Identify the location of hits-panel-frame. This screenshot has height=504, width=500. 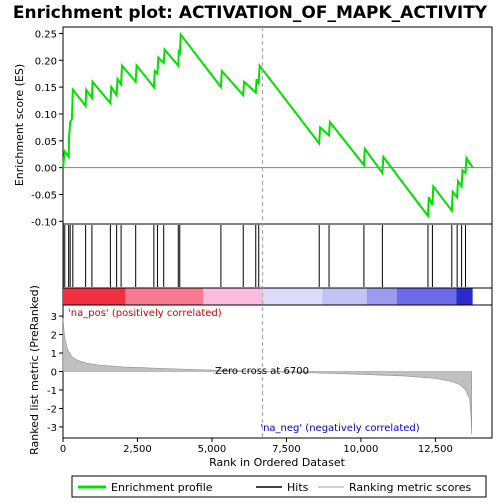
(277, 256).